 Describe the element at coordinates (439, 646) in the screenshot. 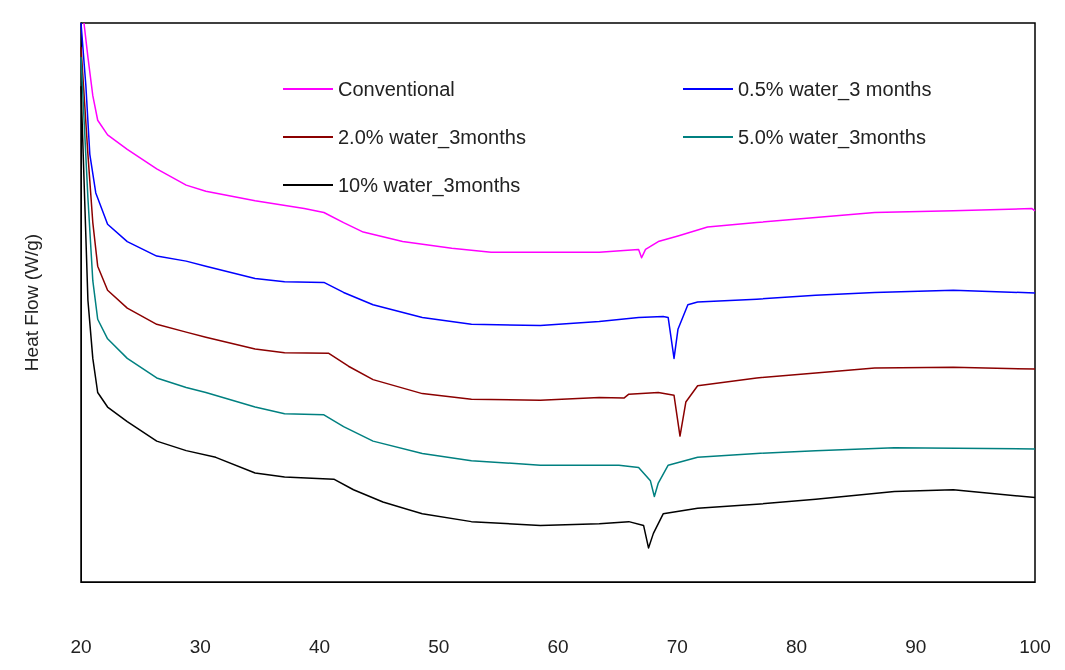

I see `x-tick-label: 50` at that location.